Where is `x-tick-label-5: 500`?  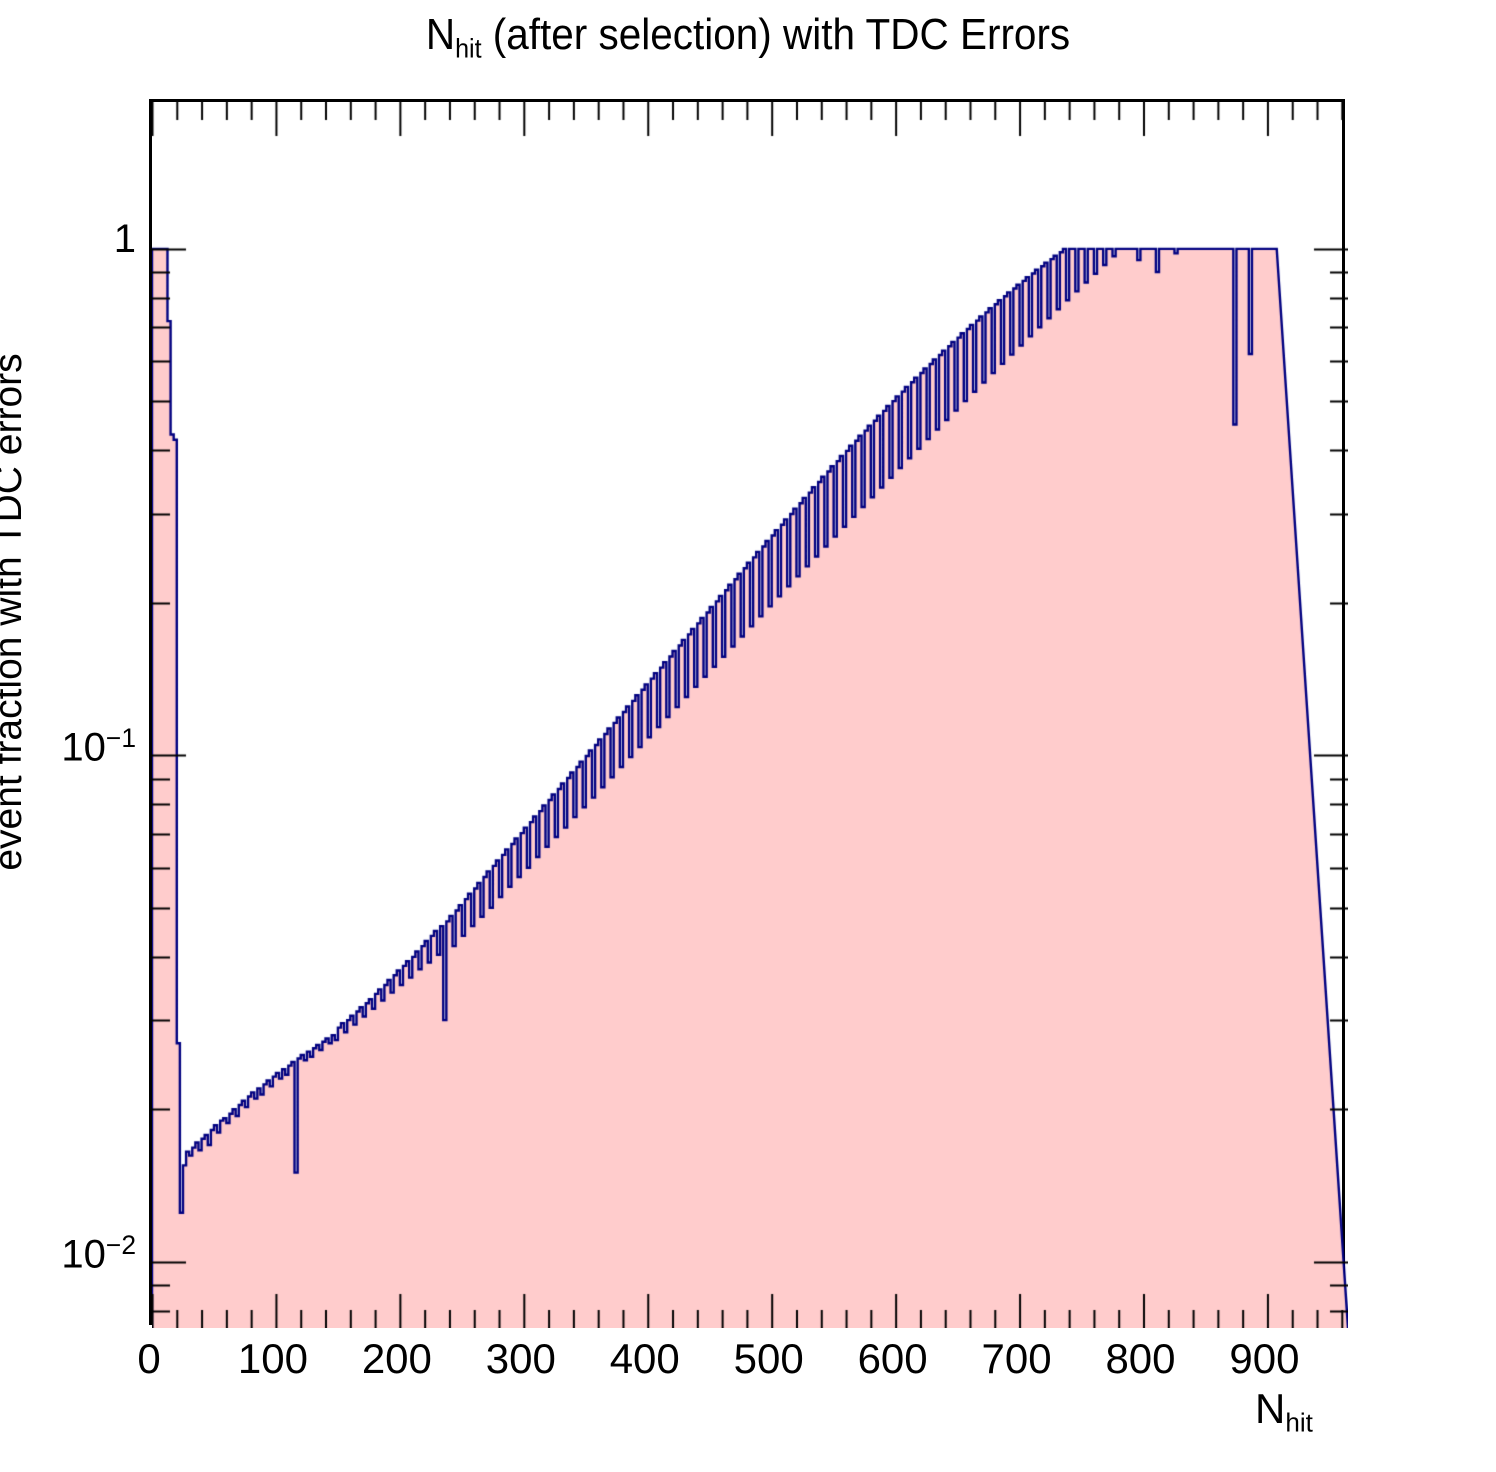 x-tick-label-5: 500 is located at coordinates (768, 1358).